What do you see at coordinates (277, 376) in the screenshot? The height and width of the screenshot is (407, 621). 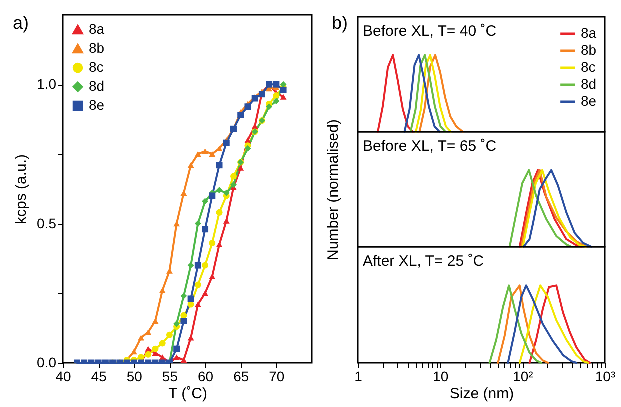 I see `x-tick-label: 70` at bounding box center [277, 376].